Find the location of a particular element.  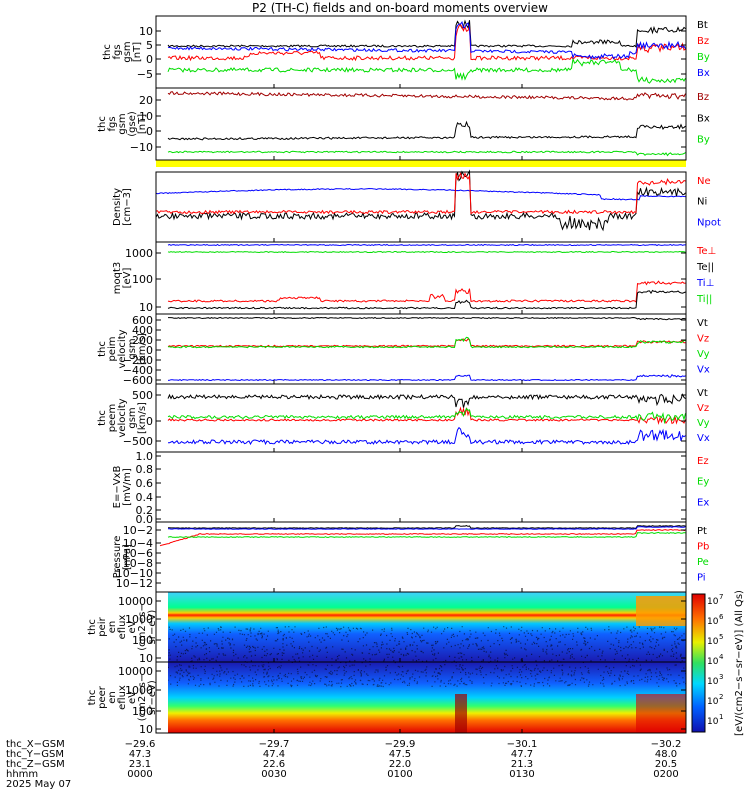

colorbar-tick-exp: 5 is located at coordinates (721, 637).